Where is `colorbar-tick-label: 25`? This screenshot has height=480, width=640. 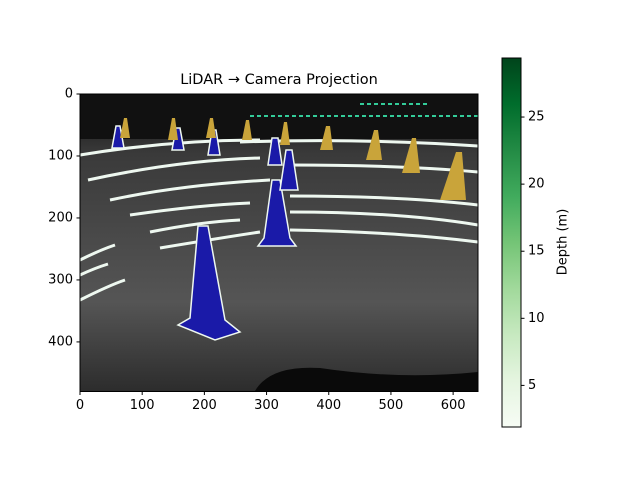 colorbar-tick-label: 25 is located at coordinates (536, 117).